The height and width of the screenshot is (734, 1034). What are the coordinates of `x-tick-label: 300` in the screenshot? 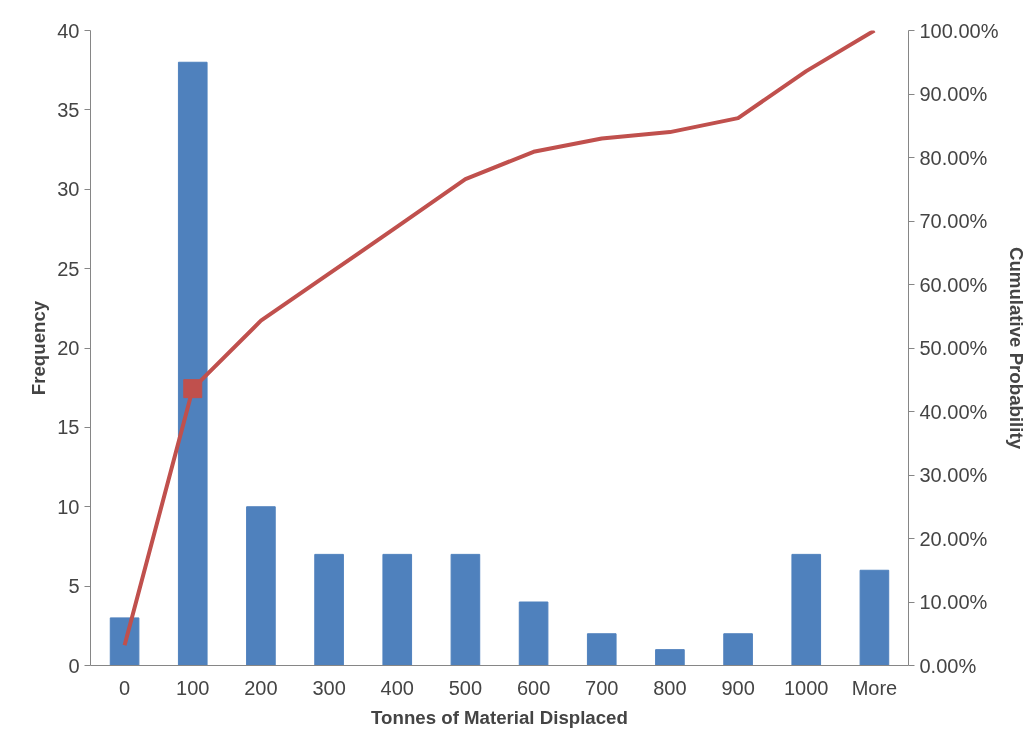 It's located at (329, 687).